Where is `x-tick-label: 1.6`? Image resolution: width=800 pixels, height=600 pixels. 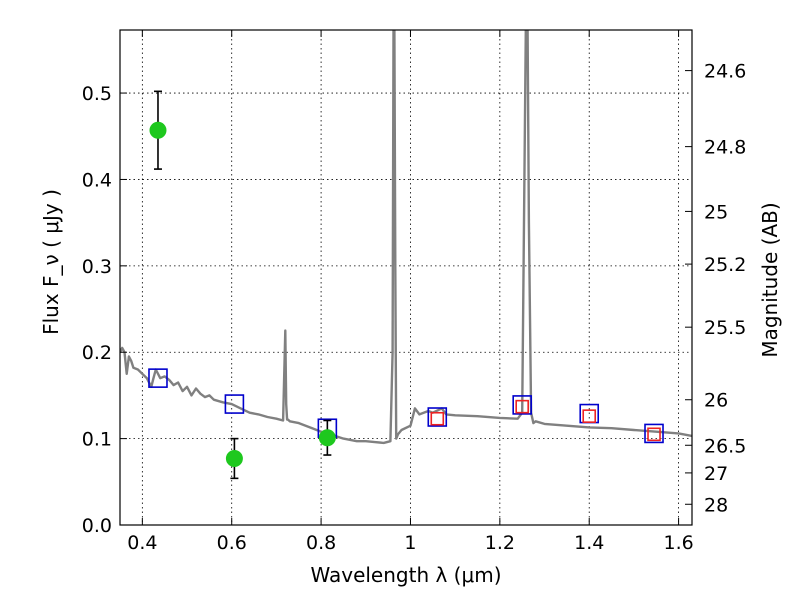 x-tick-label: 1.6 is located at coordinates (678, 543).